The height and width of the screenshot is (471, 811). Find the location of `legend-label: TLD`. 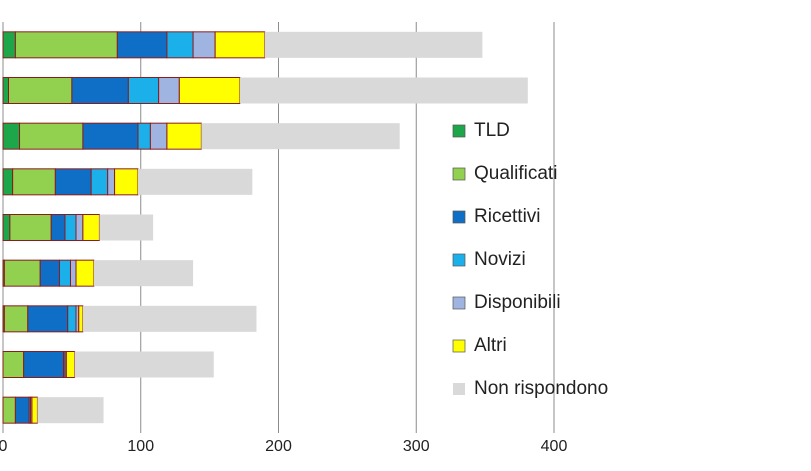

legend-label: TLD is located at coordinates (492, 130).